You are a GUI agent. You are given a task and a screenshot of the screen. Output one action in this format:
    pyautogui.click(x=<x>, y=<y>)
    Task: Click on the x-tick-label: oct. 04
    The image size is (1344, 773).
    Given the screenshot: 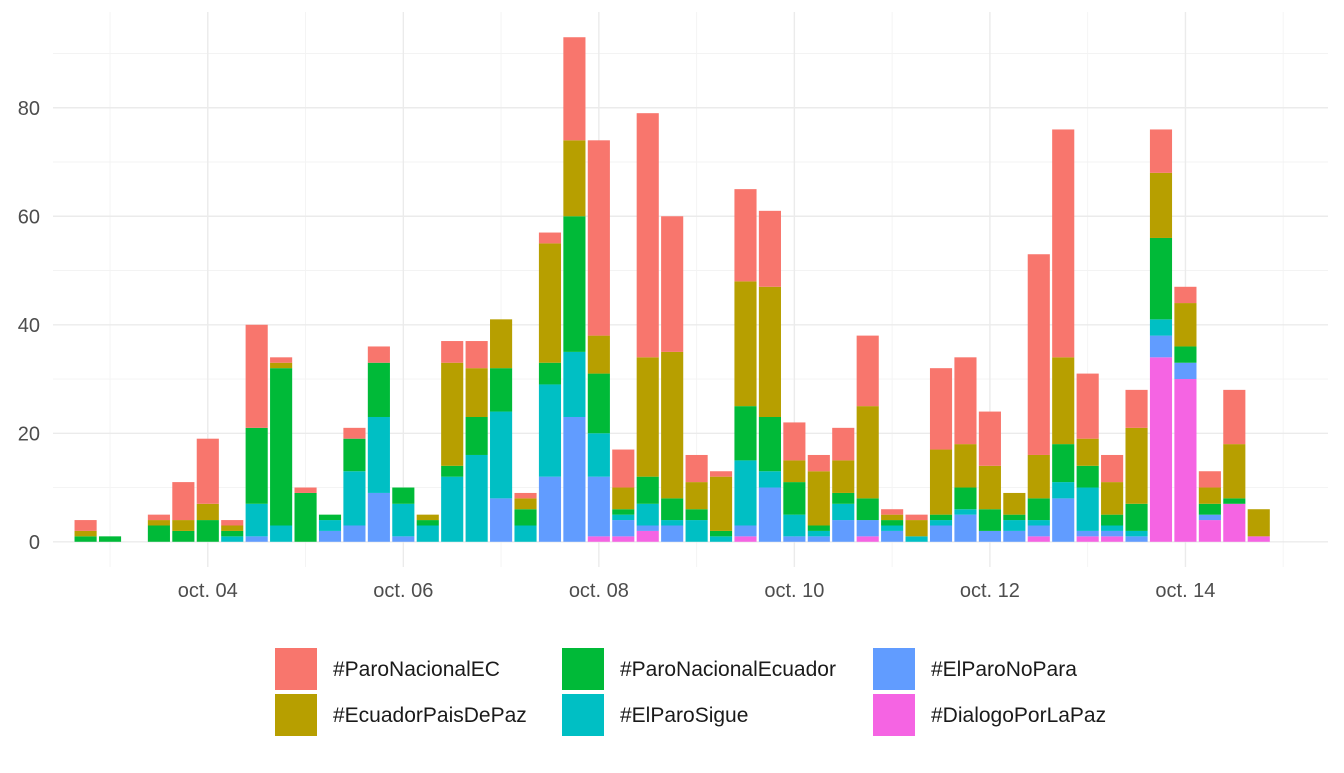 What is the action you would take?
    pyautogui.click(x=208, y=591)
    